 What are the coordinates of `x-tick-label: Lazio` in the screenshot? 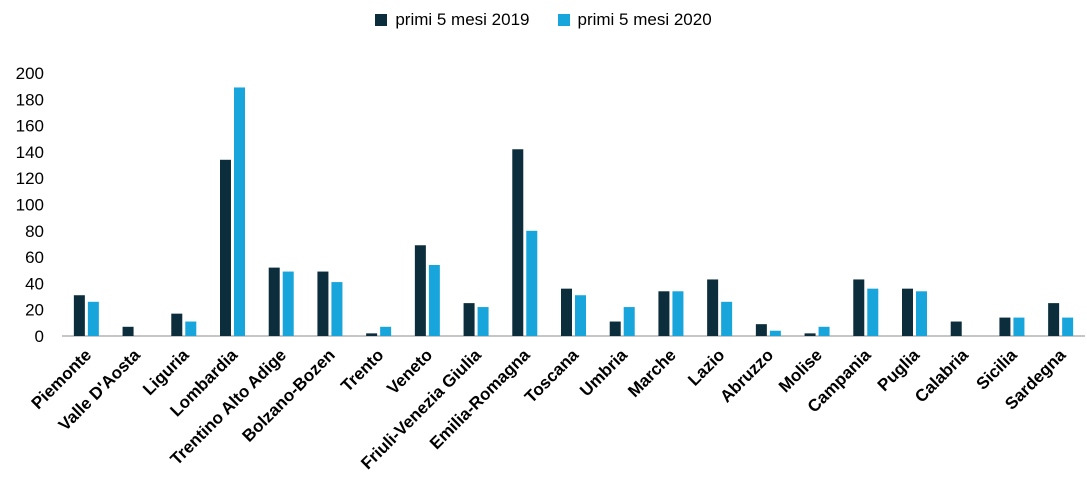 It's located at (706, 367).